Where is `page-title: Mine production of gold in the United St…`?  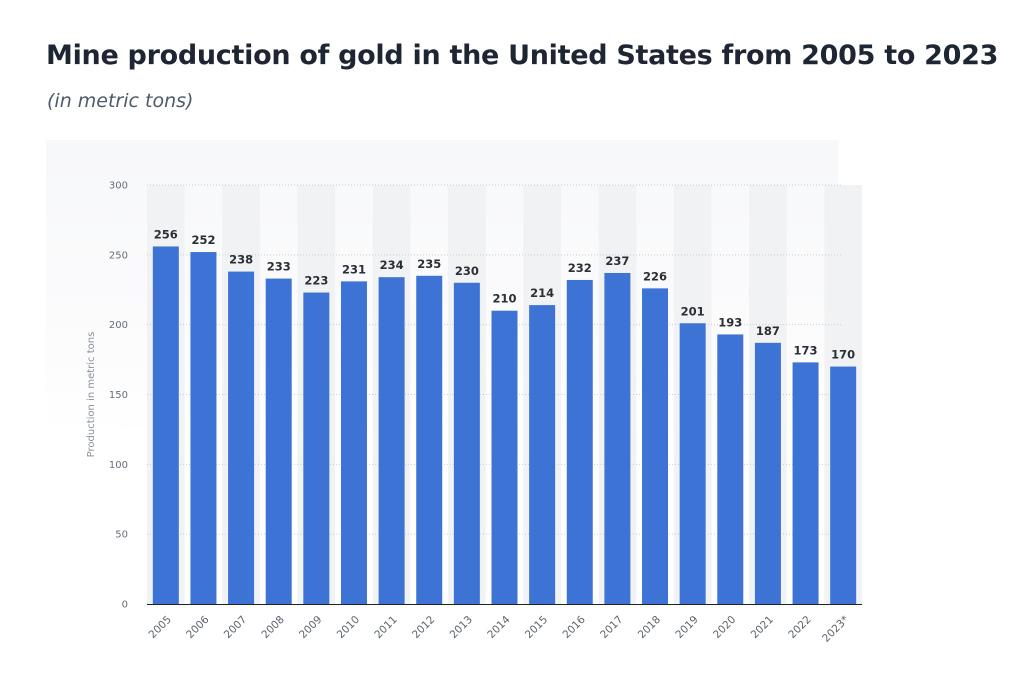
page-title: Mine production of gold in the United St… is located at coordinates (522, 55).